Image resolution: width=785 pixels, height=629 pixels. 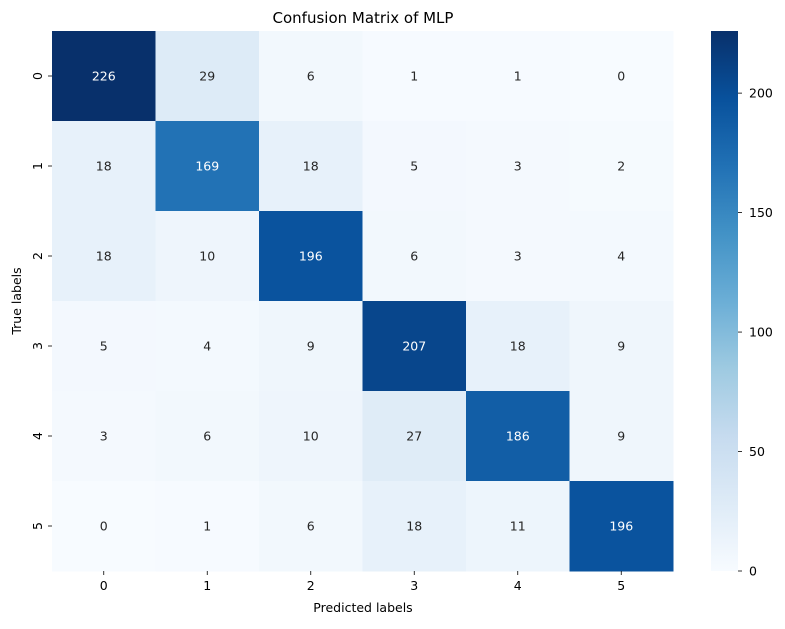 What do you see at coordinates (207, 585) in the screenshot?
I see `x-tick-label: 1` at bounding box center [207, 585].